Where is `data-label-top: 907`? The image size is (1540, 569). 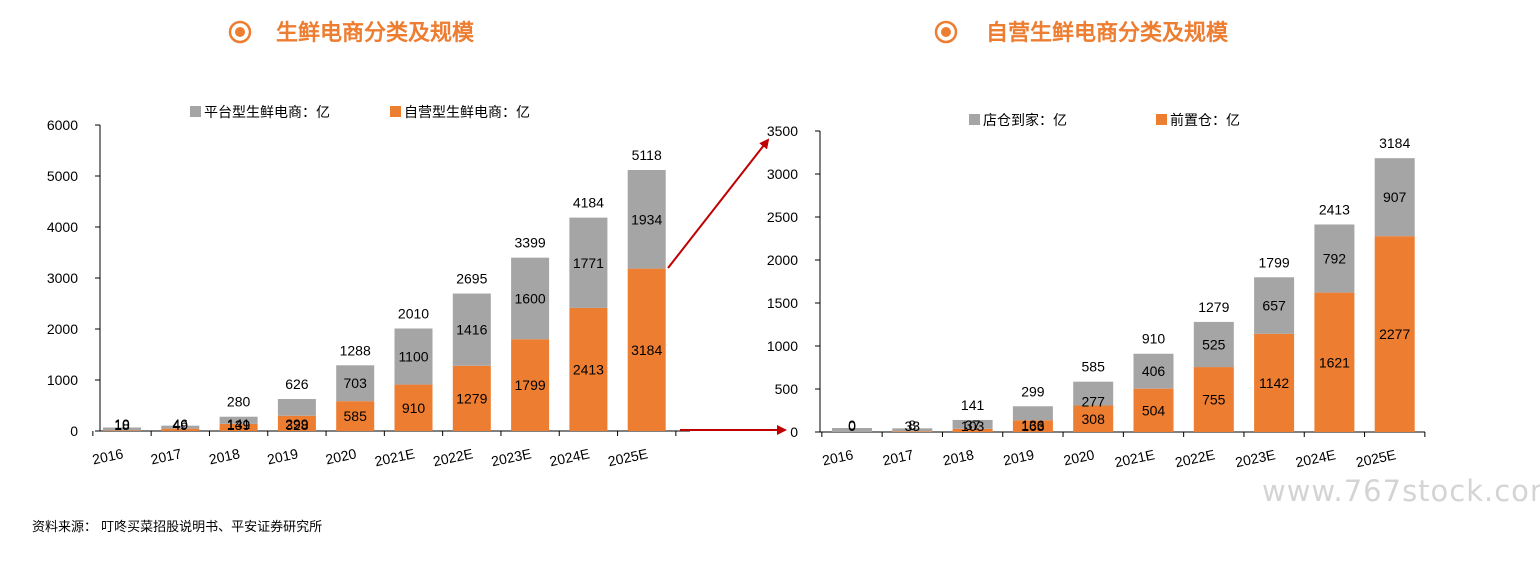
data-label-top: 907 is located at coordinates (1395, 197).